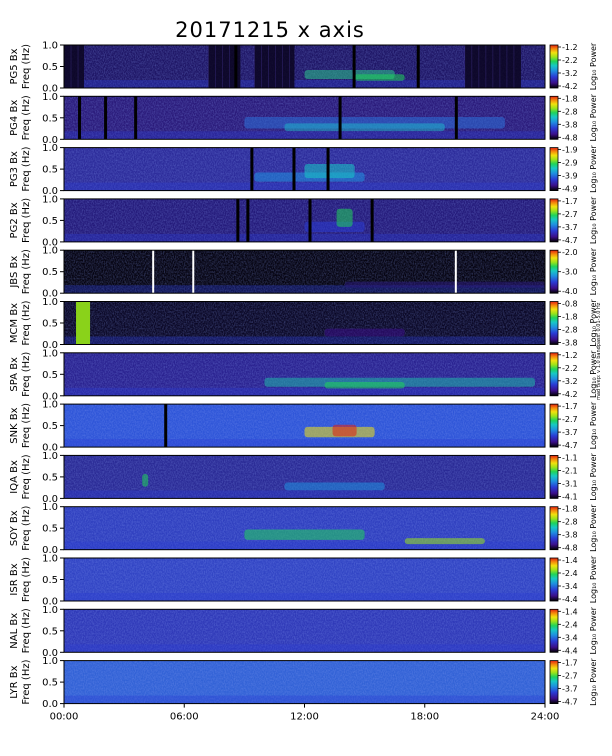  What do you see at coordinates (570, 86) in the screenshot?
I see `colorbar-tick-label: -4.2` at bounding box center [570, 86].